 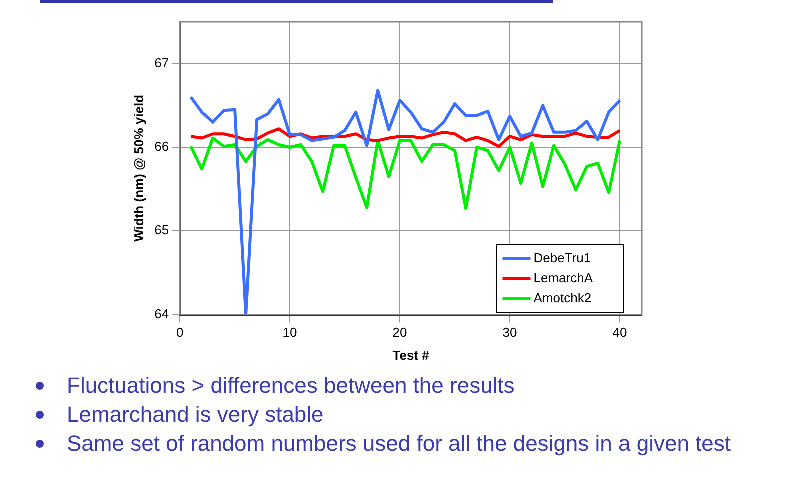 I want to click on x-tick-label: 10, so click(x=290, y=332).